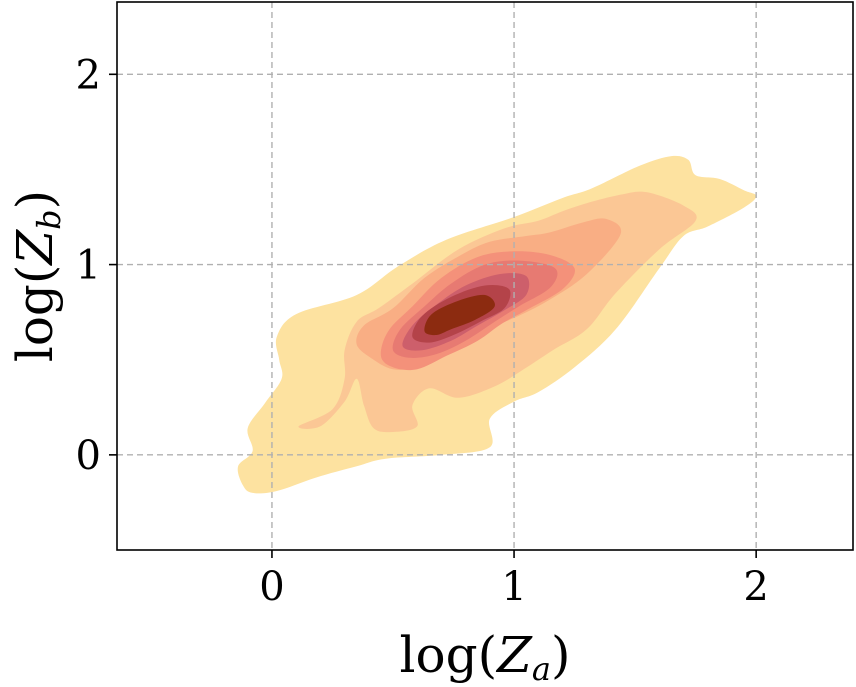 The image size is (856, 687). Describe the element at coordinates (541, 668) in the screenshot. I see `x-axis-label-subscript: a` at that location.